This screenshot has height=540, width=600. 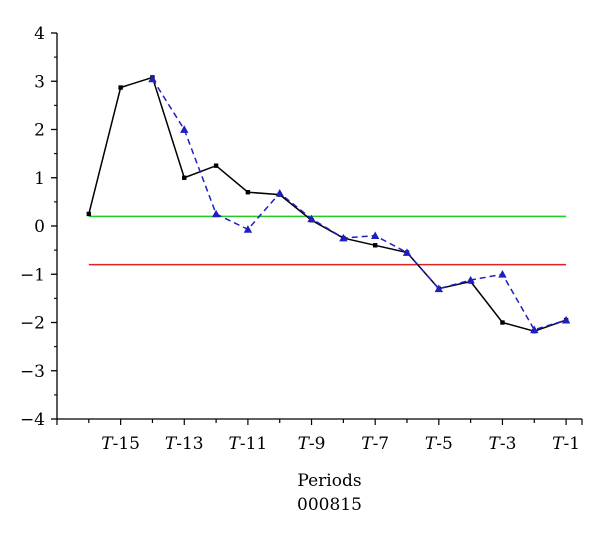 I want to click on x-tick-label: T-15, so click(x=120, y=444).